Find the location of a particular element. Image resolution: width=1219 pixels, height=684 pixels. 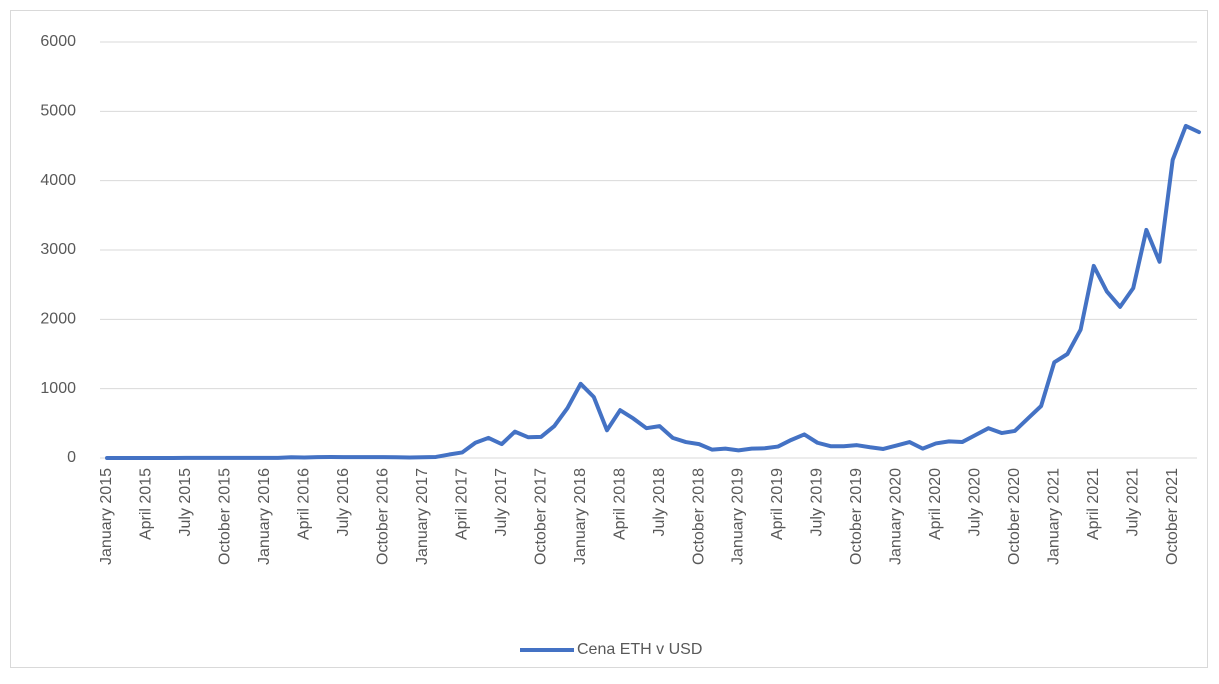

y-tick-label: 1000 is located at coordinates (58, 388).